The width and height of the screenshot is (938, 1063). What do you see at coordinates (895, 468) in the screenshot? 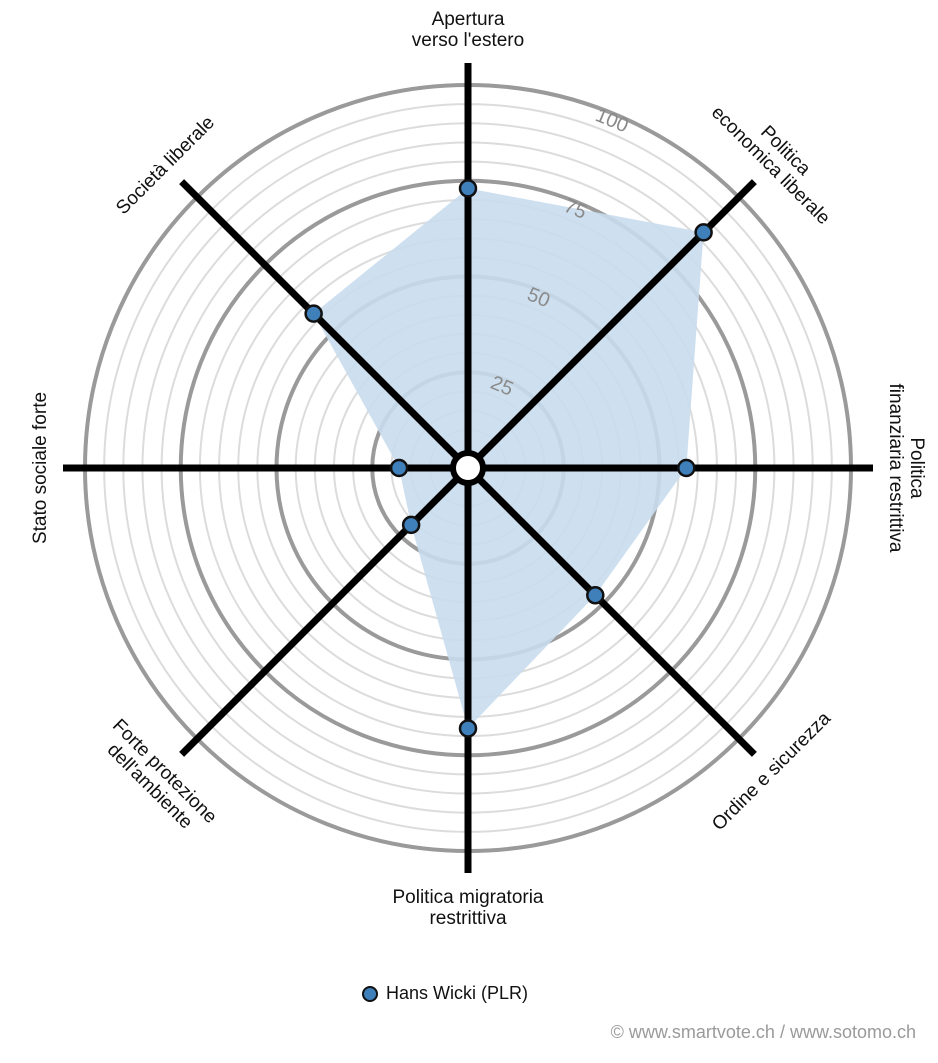
I see `axis-label-line: finanziaria restrittiva` at bounding box center [895, 468].